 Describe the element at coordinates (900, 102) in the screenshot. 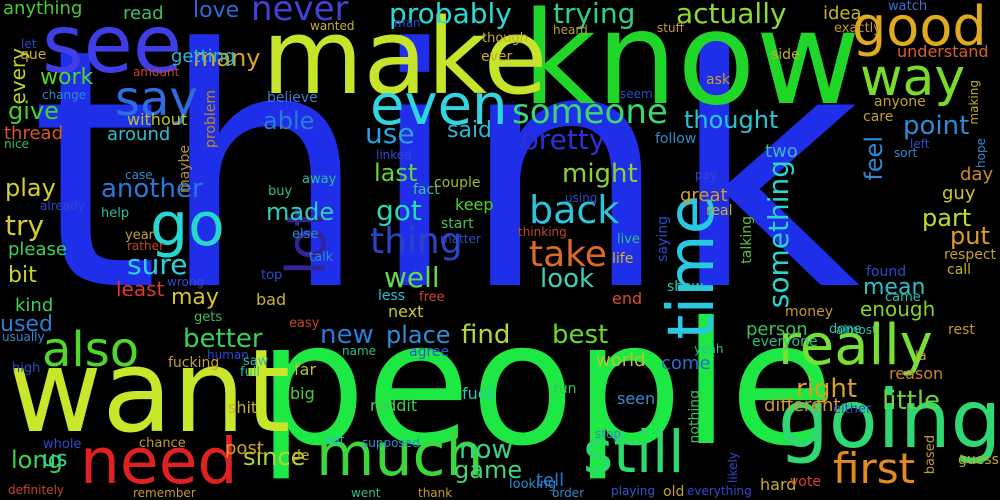

I see `cloud-word-anyone: anyone` at that location.